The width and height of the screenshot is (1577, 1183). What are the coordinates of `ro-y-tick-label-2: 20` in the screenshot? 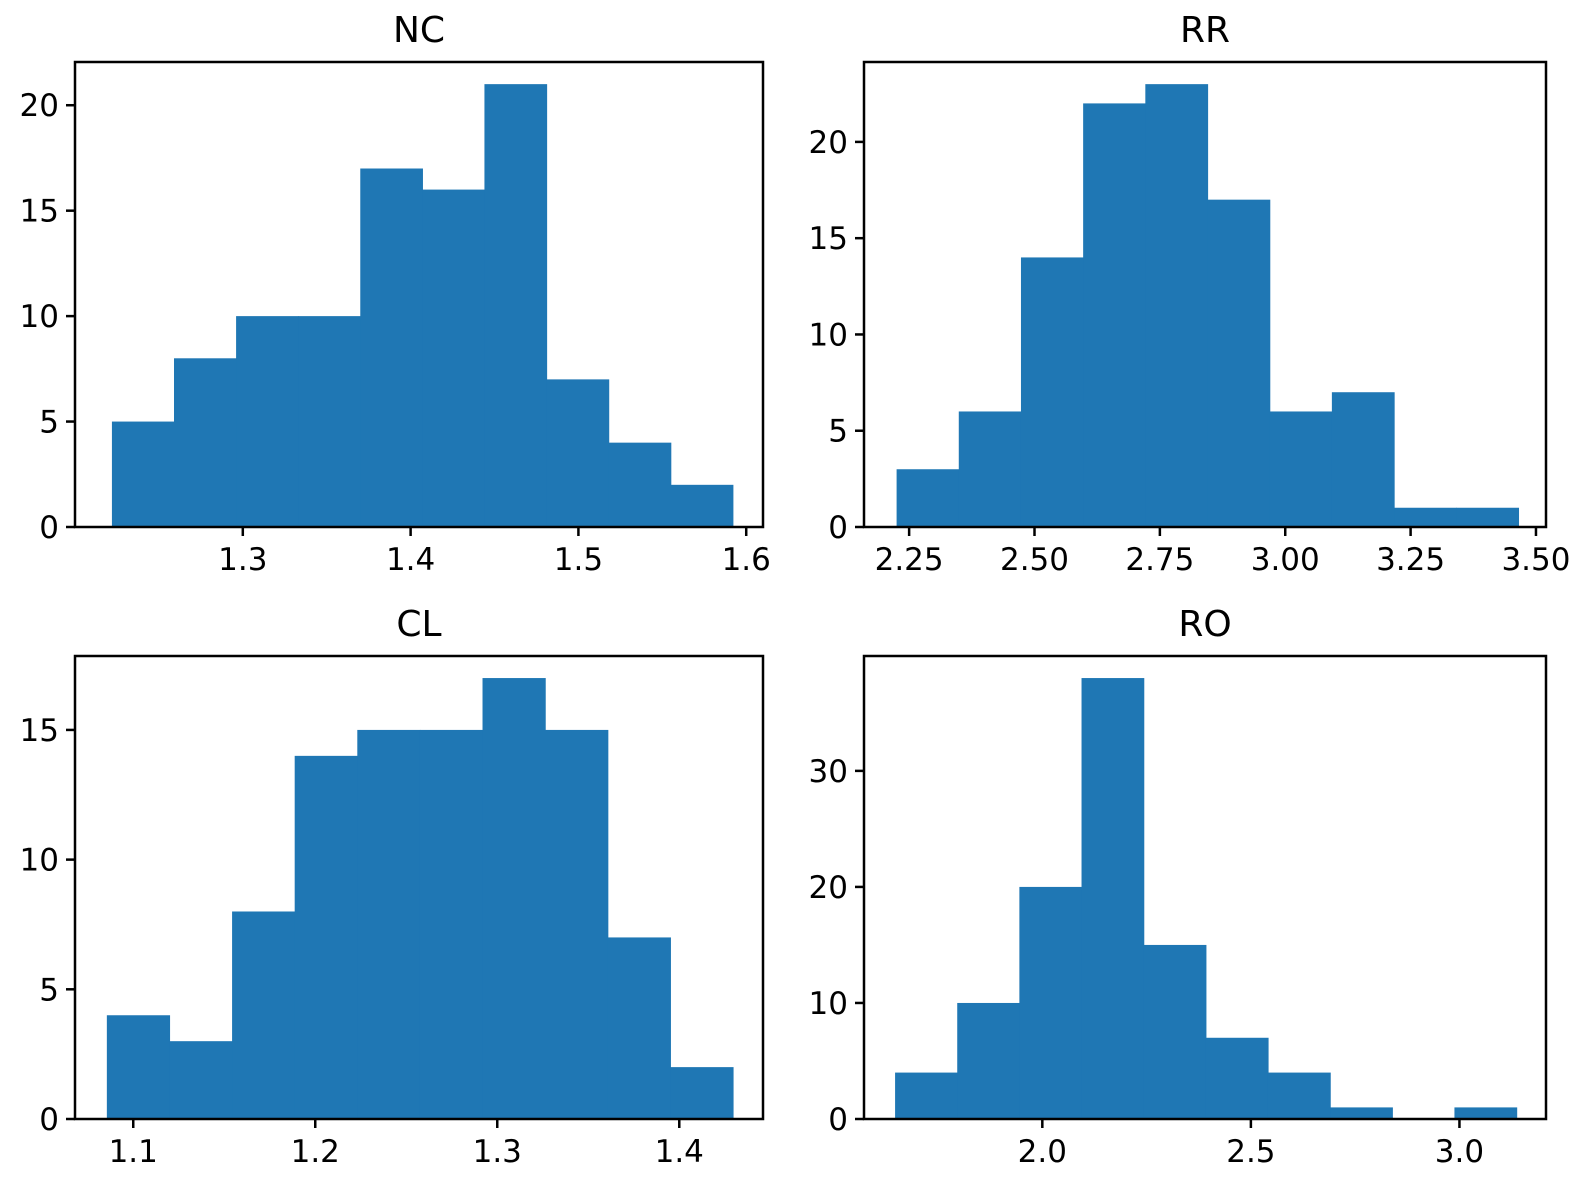 It's located at (828, 888).